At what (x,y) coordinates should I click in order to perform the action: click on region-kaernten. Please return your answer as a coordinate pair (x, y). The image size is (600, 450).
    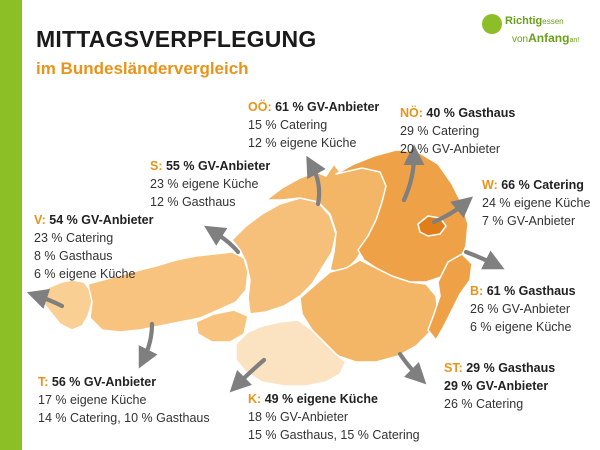
    Looking at the image, I should click on (291, 353).